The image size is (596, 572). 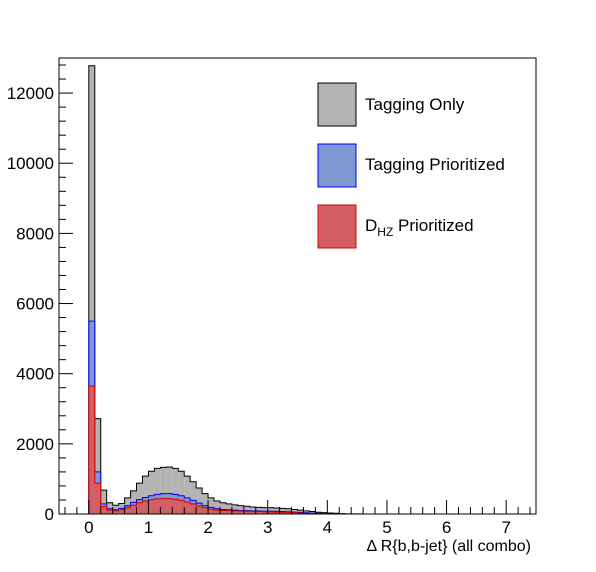 What do you see at coordinates (386, 527) in the screenshot?
I see `x-tick-label: 5` at bounding box center [386, 527].